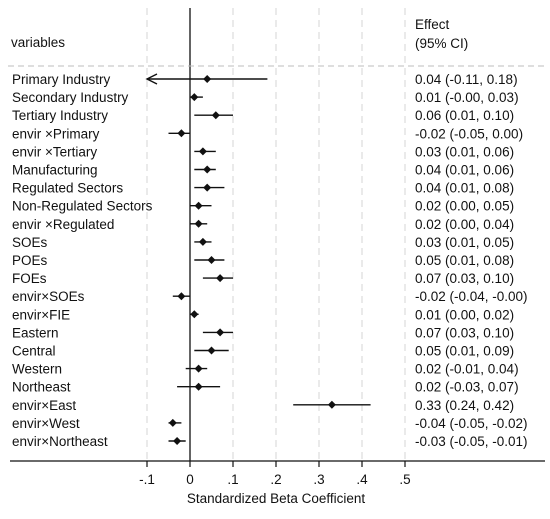 This screenshot has width=550, height=519. Describe the element at coordinates (30, 242) in the screenshot. I see `row-label: SOEs` at that location.